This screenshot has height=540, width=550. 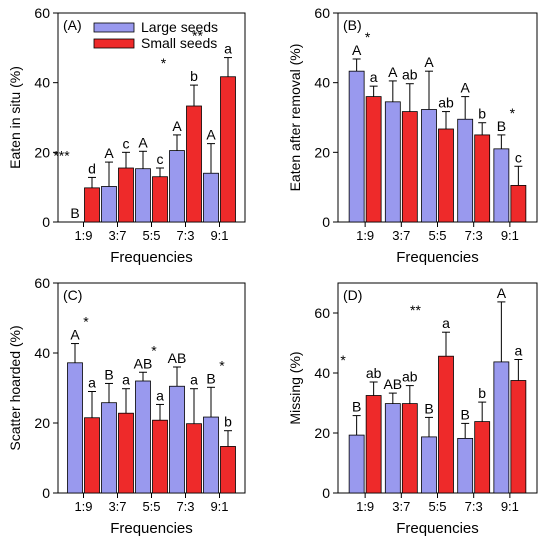 I want to click on significance-letter: c, so click(x=160, y=159).